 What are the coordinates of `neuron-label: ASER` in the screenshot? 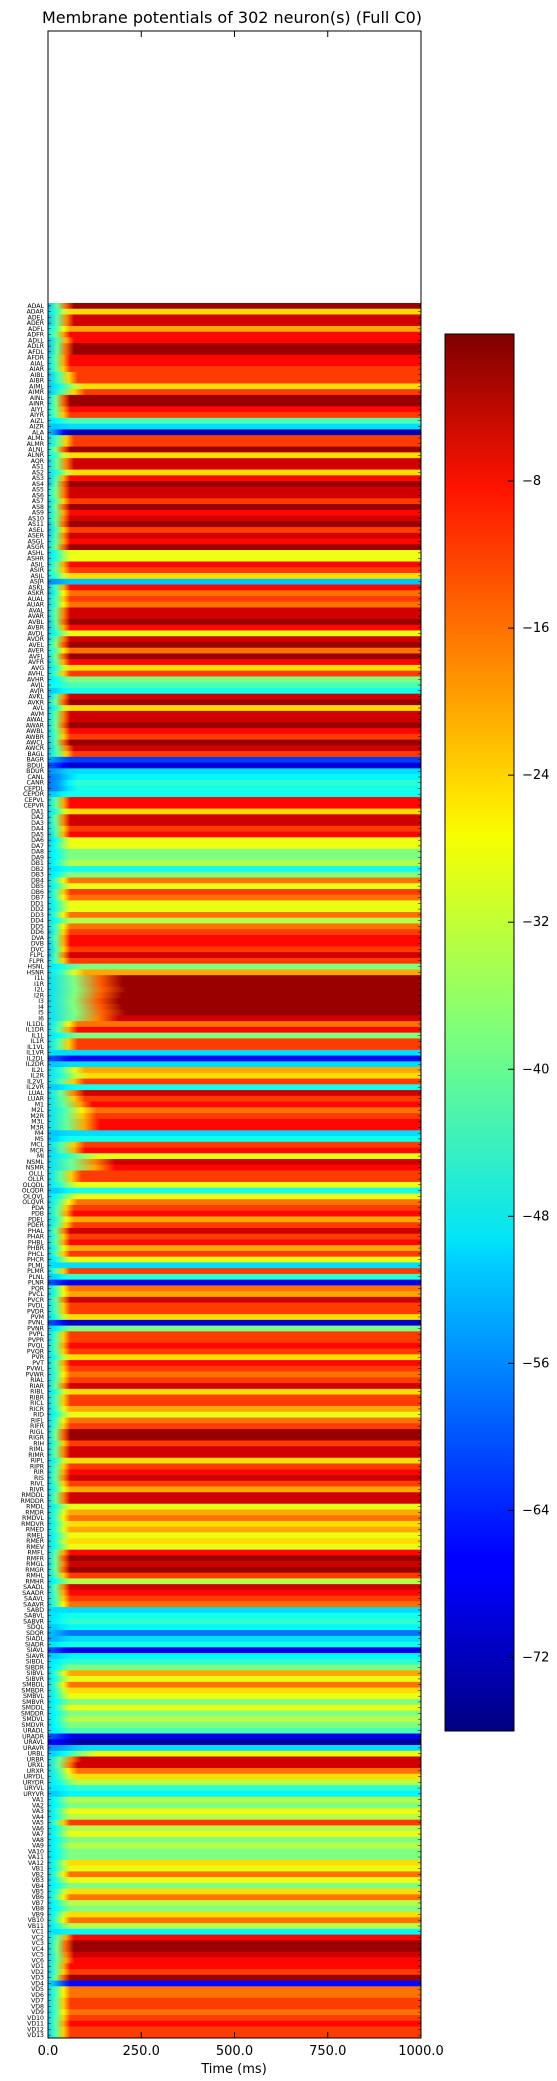 It's located at (36, 536).